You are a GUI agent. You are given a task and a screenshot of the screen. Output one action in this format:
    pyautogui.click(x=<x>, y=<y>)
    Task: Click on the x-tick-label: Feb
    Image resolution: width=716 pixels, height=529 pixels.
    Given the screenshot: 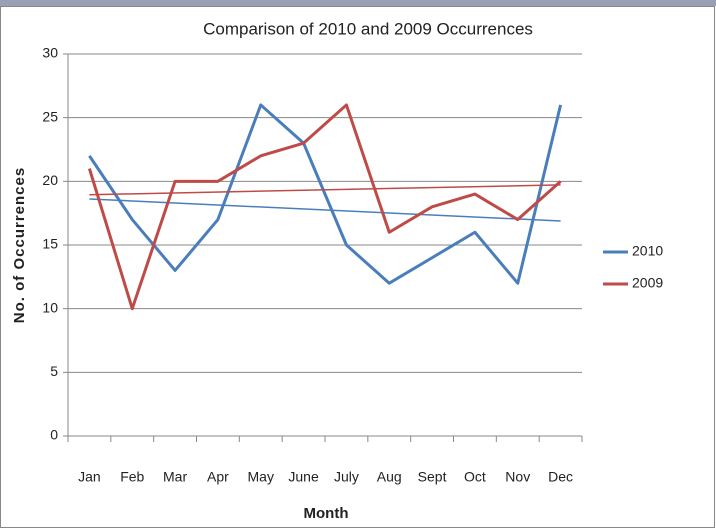 What is the action you would take?
    pyautogui.click(x=132, y=477)
    